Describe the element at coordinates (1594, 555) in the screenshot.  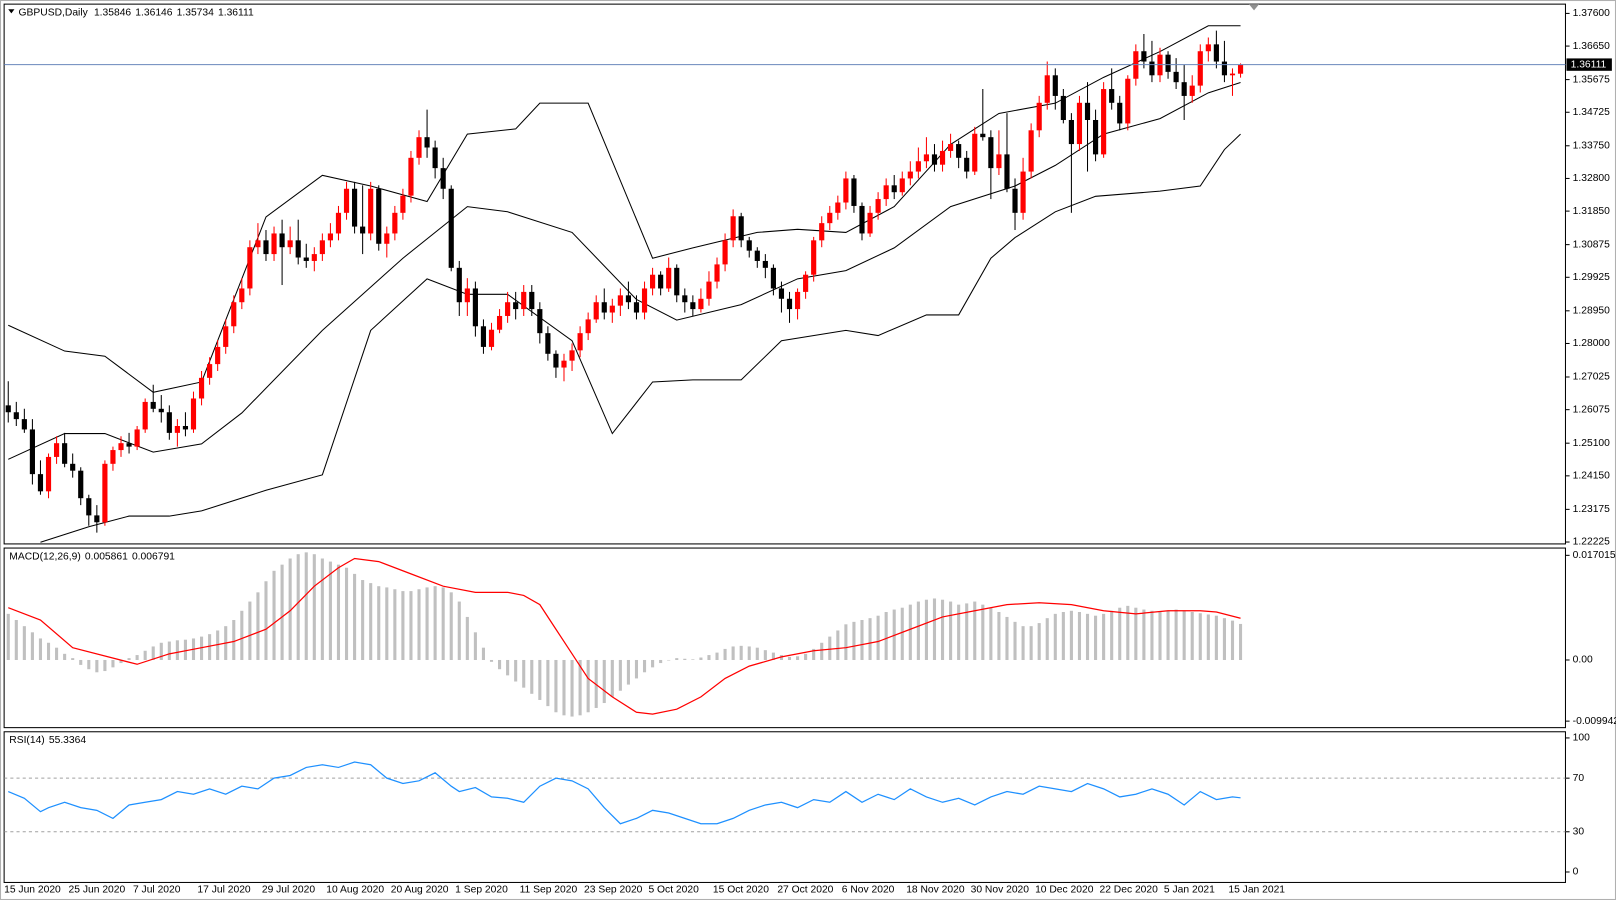
I see `y-tick-label: 0.017015` at that location.